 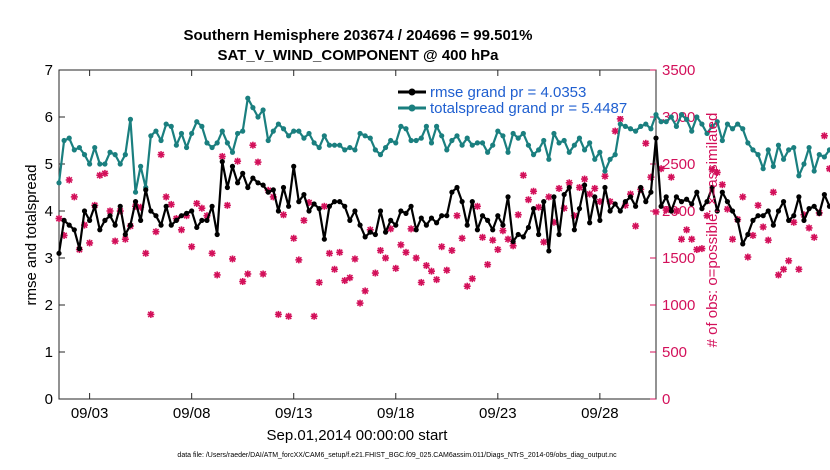 What do you see at coordinates (192, 413) in the screenshot?
I see `x-tick-label: 09/08` at bounding box center [192, 413].